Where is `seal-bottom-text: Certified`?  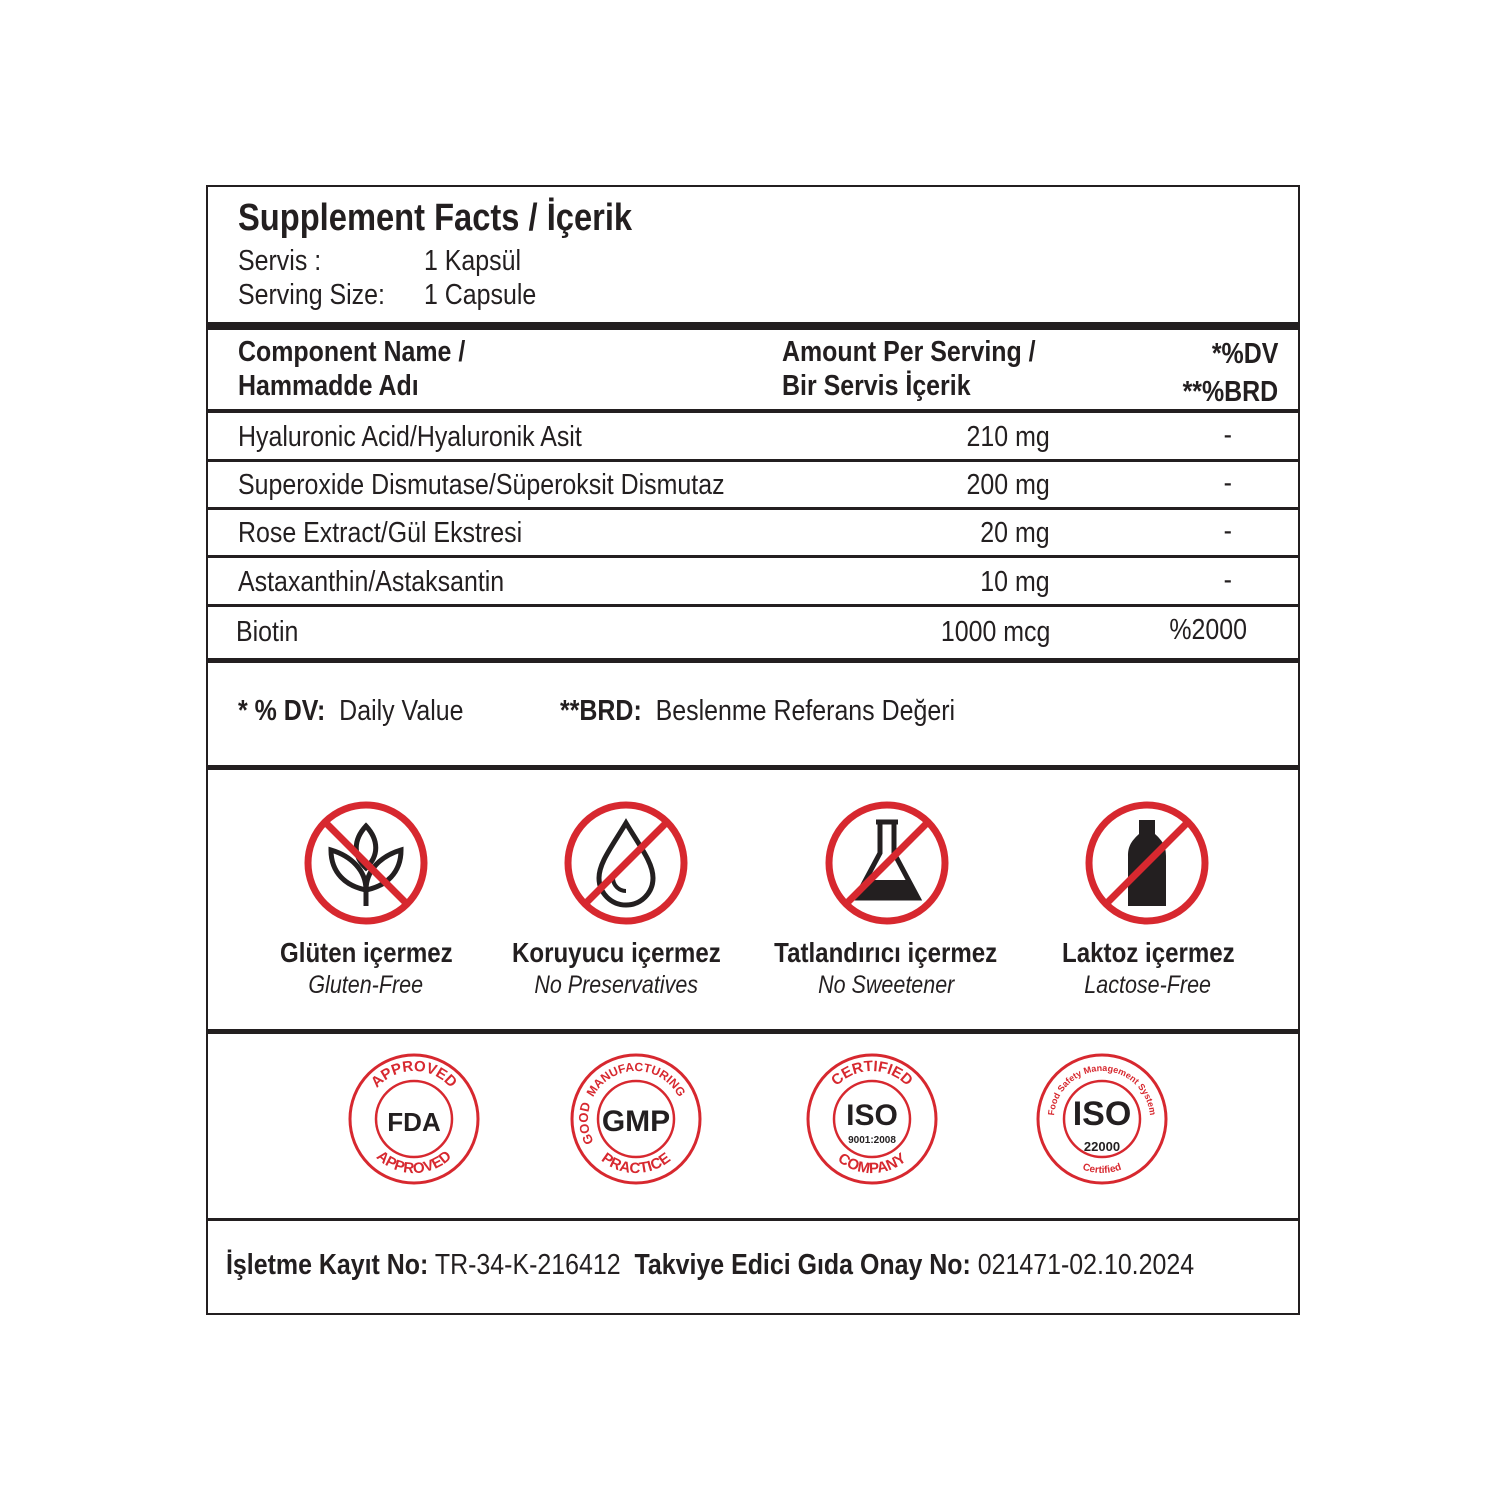
seal-bottom-text: Certified is located at coordinates (1102, 1169).